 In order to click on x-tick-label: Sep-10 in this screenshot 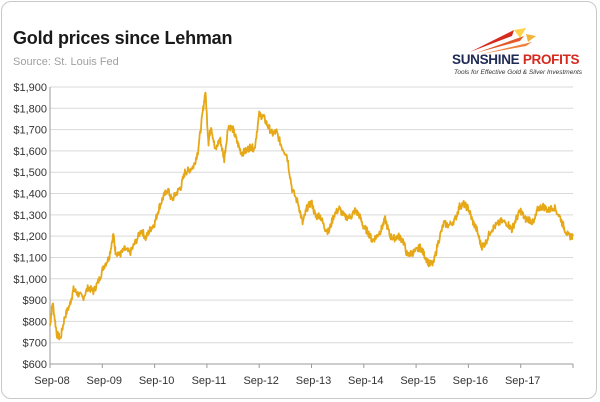, I will do `click(156, 381)`.